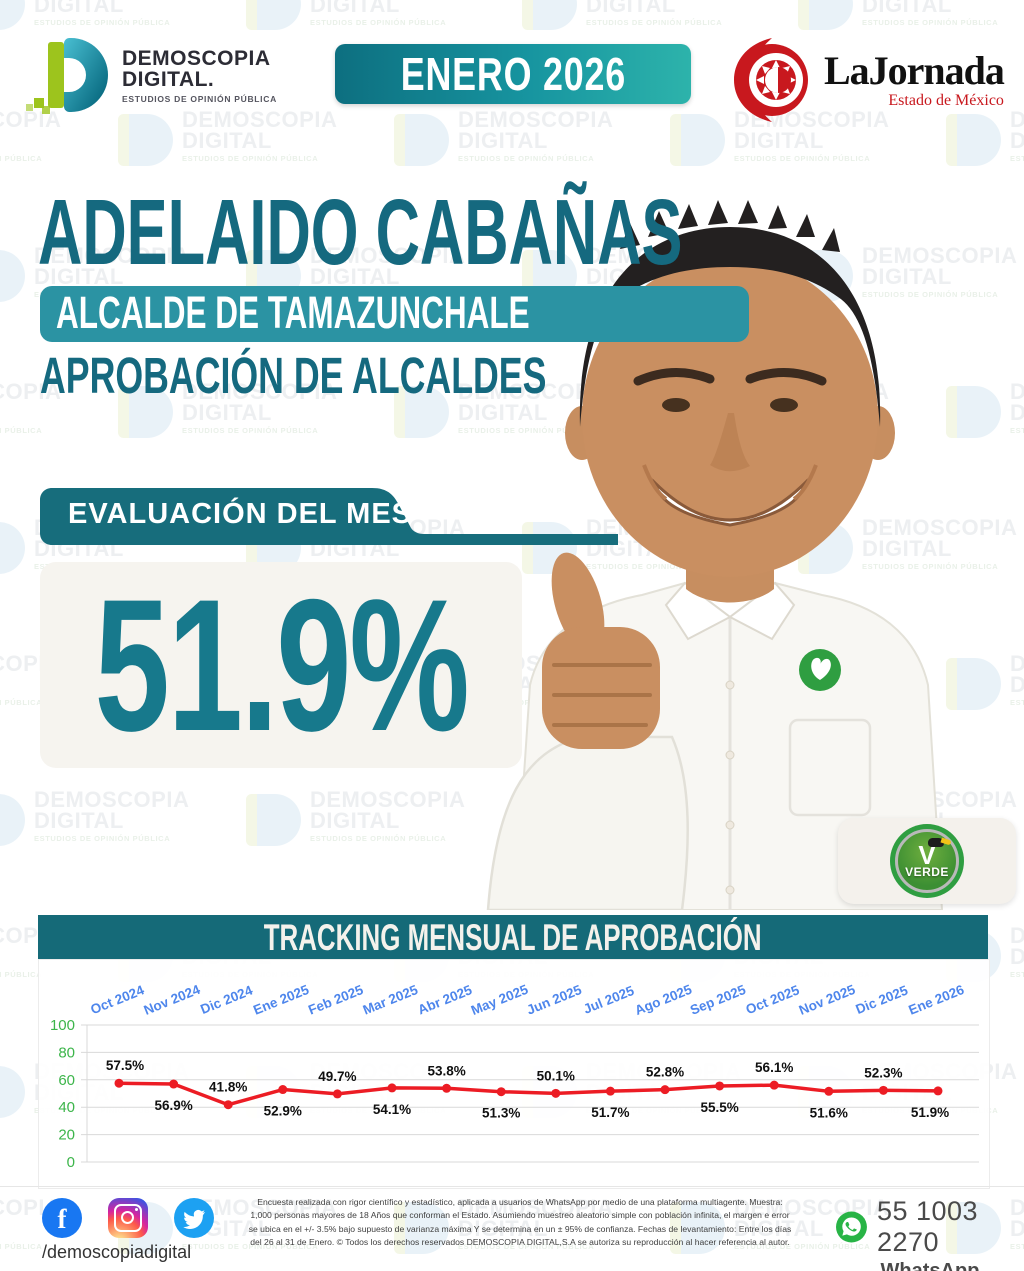 Image resolution: width=1024 pixels, height=1271 pixels. What do you see at coordinates (66, 1135) in the screenshot?
I see `svg-text: 20` at bounding box center [66, 1135].